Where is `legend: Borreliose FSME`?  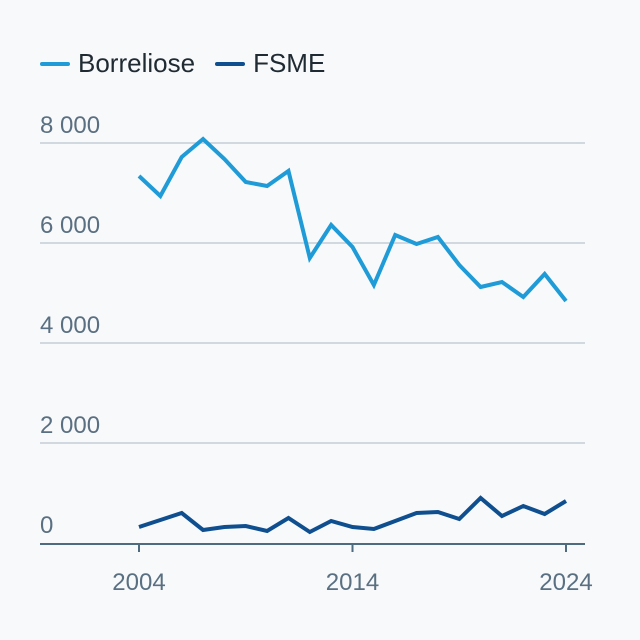 legend: Borreliose FSME is located at coordinates (182, 63).